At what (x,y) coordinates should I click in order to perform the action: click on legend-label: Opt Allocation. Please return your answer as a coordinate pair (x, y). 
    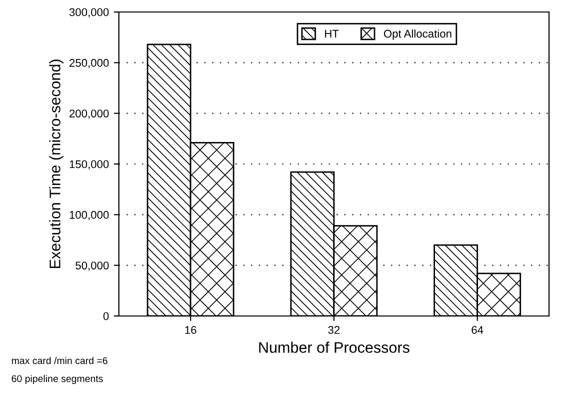
    Looking at the image, I should click on (418, 34).